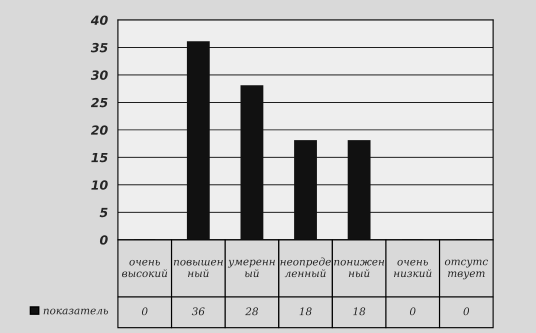 The width and height of the screenshot is (536, 333). I want to click on data-label: 28, so click(251, 311).